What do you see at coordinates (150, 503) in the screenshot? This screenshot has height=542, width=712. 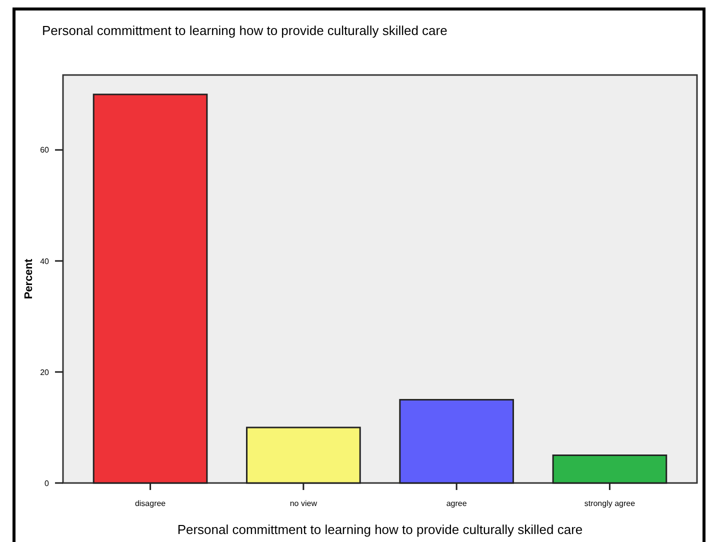 I see `x-tick-label: disagree` at bounding box center [150, 503].